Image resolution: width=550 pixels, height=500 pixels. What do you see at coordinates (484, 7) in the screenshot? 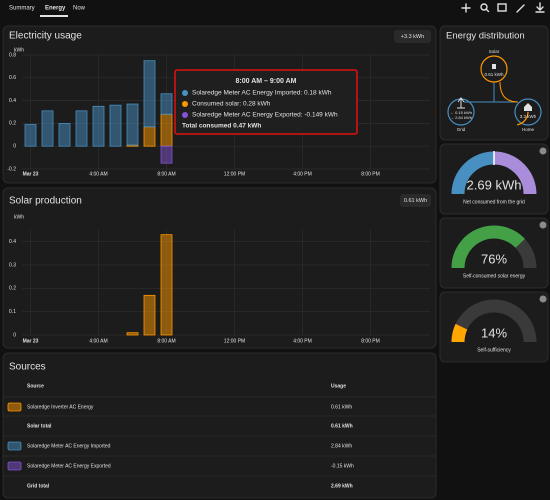
I see `search-icon` at bounding box center [484, 7].